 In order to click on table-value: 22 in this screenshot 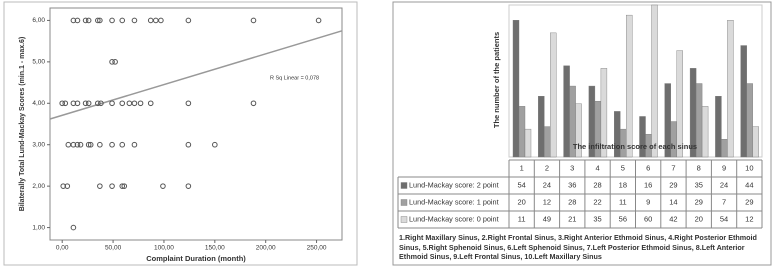, I will do `click(597, 201)`.